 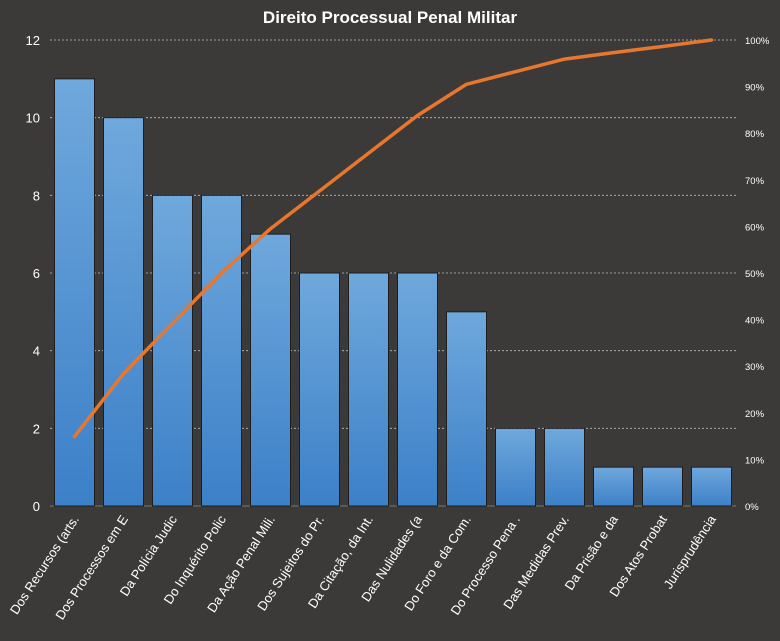 What do you see at coordinates (755, 414) in the screenshot?
I see `y-right-tick-label: 20%` at bounding box center [755, 414].